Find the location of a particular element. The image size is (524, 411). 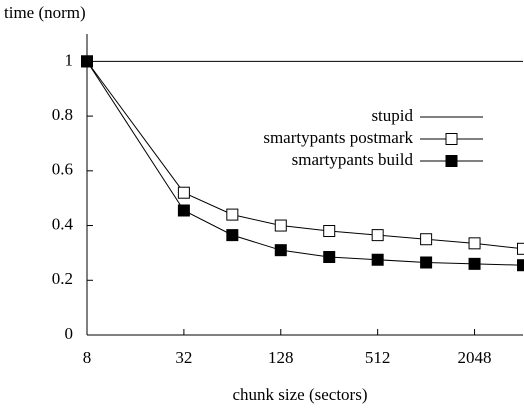

y-tick-label: 0 is located at coordinates (69, 333).